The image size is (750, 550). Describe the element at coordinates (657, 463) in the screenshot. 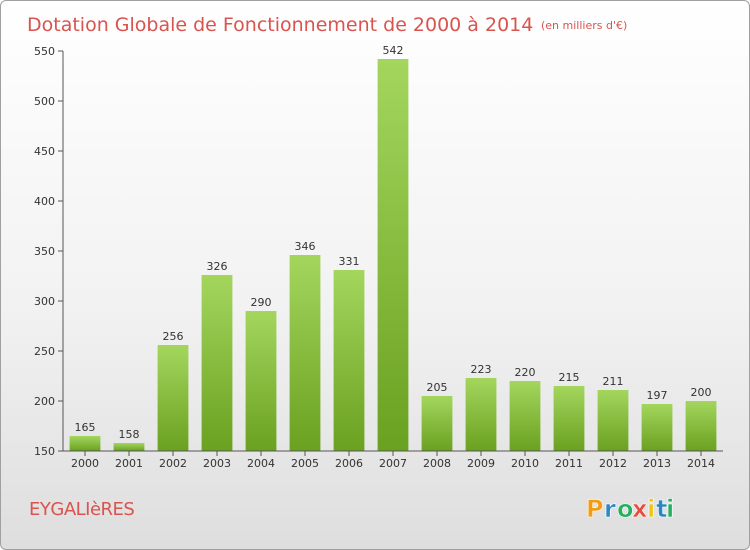

I see `x-tick-label: 2013` at that location.